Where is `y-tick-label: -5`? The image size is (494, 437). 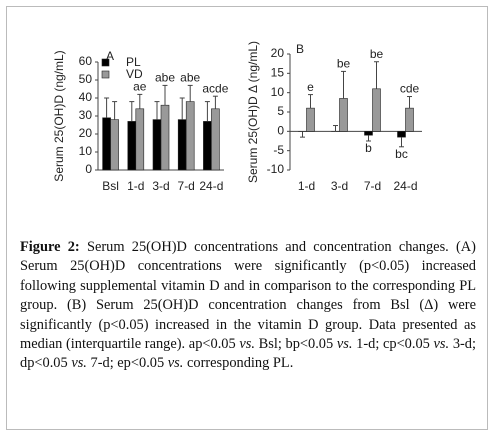 y-tick-label: -5 is located at coordinates (278, 150).